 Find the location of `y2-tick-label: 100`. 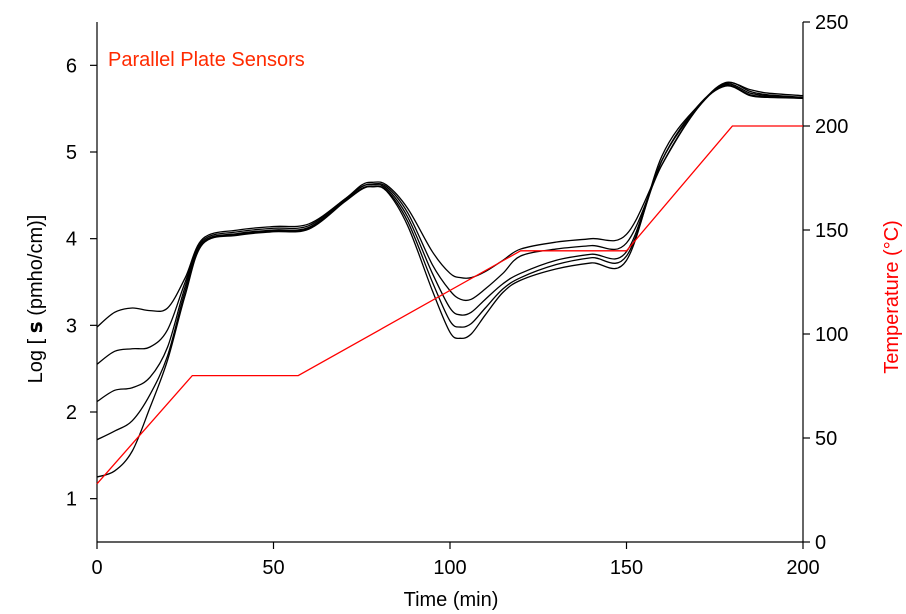

y2-tick-label: 100 is located at coordinates (831, 335).